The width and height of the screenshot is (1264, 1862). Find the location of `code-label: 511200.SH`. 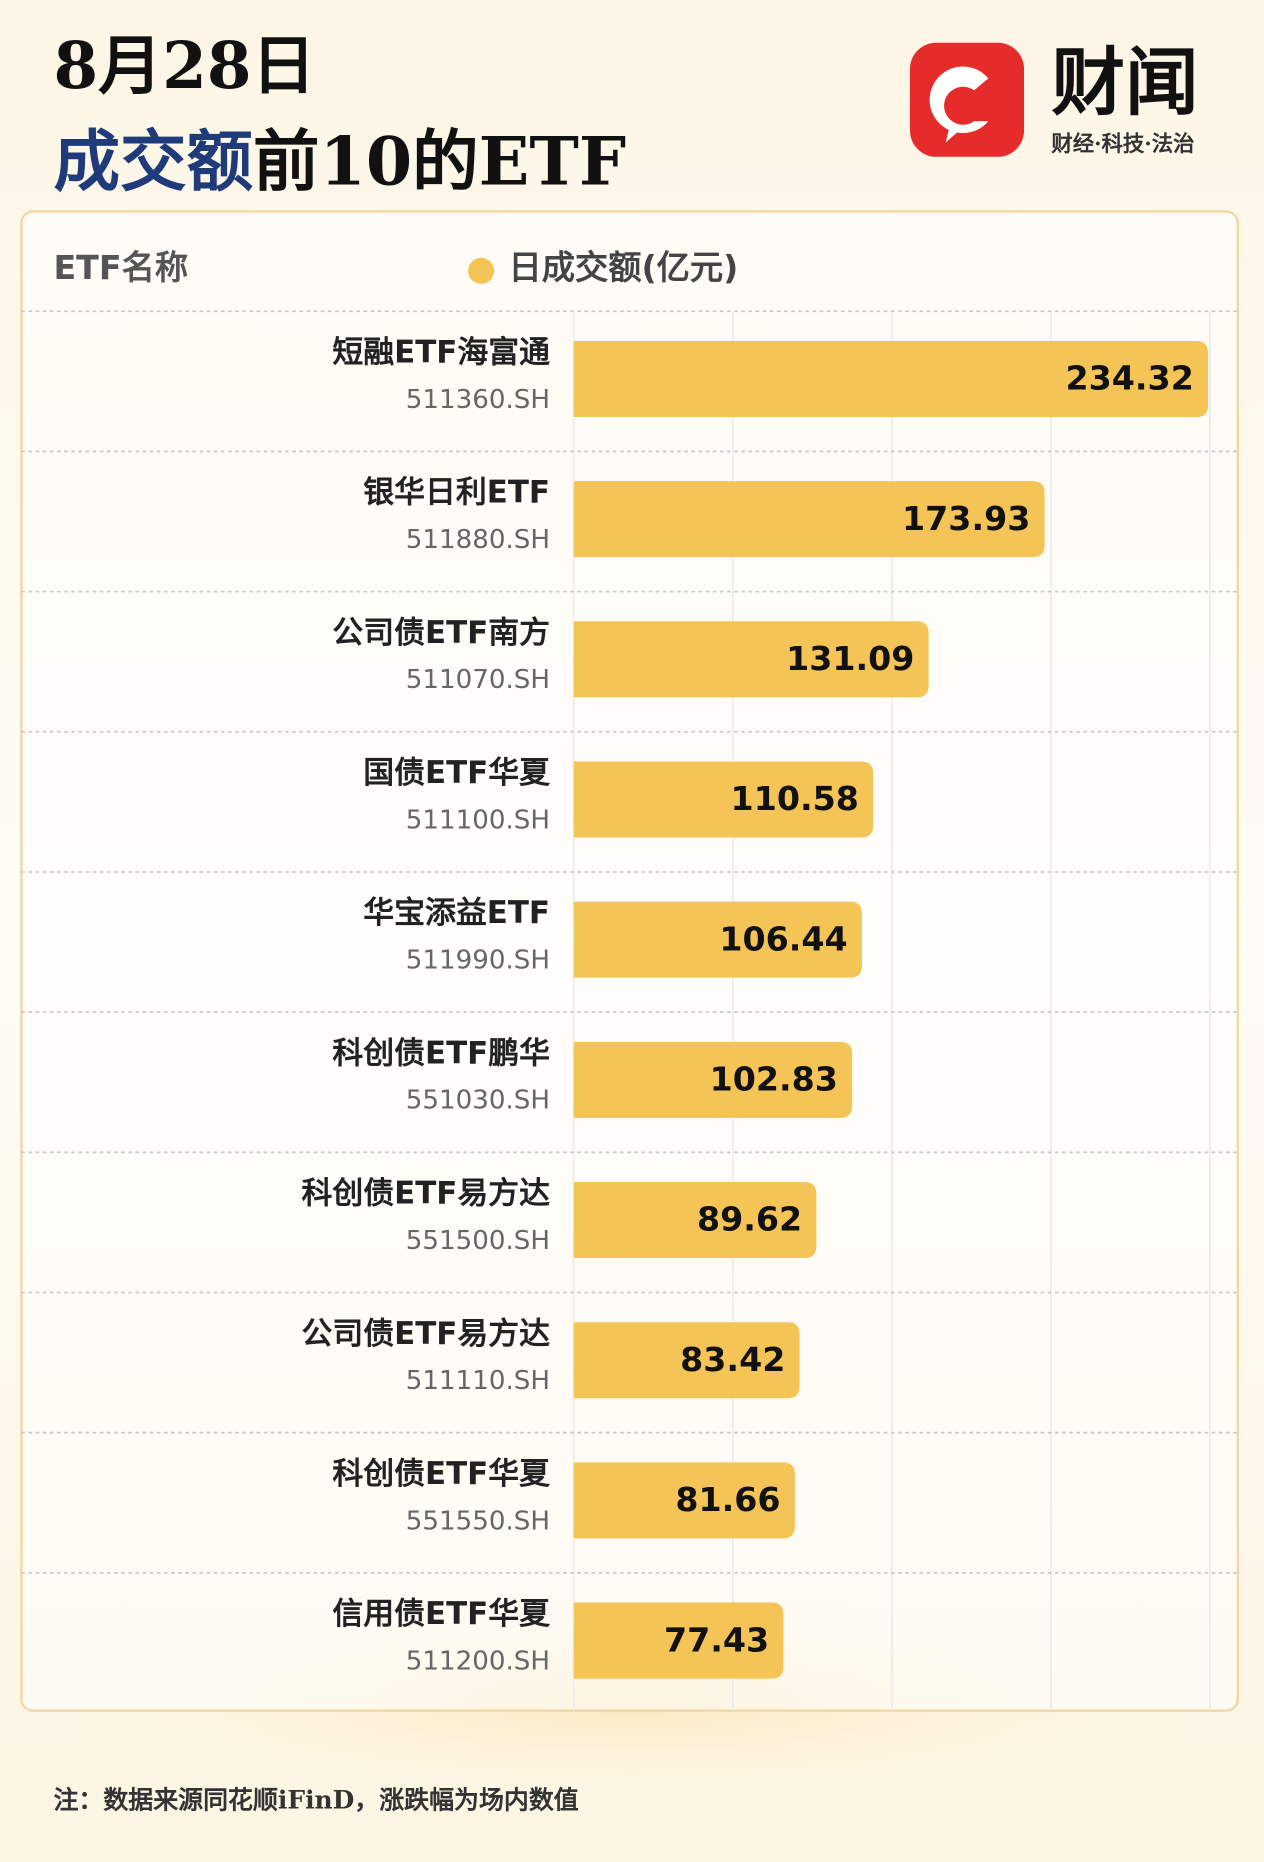

code-label: 511200.SH is located at coordinates (478, 1661).